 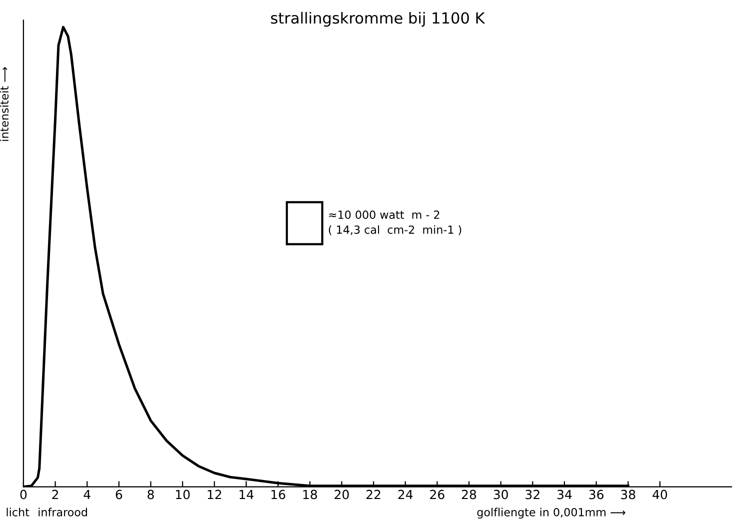 What do you see at coordinates (18, 512) in the screenshot?
I see `text: licht` at bounding box center [18, 512].